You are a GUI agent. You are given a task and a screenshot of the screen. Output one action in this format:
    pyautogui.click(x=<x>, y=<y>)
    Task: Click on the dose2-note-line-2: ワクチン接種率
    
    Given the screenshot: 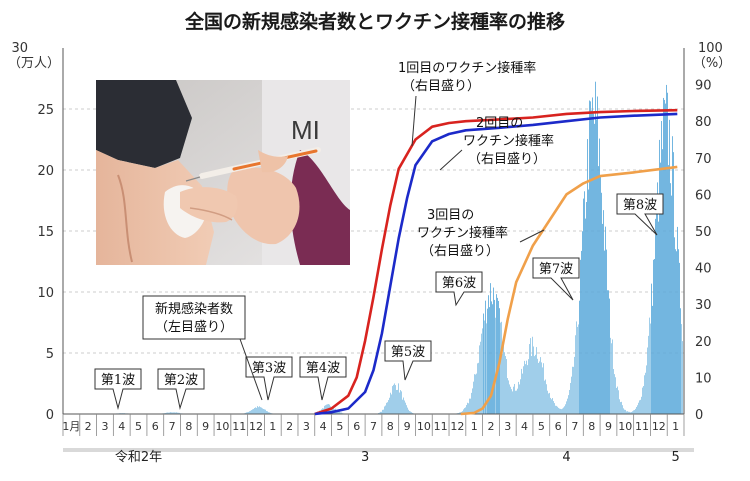 What is the action you would take?
    pyautogui.click(x=508, y=141)
    